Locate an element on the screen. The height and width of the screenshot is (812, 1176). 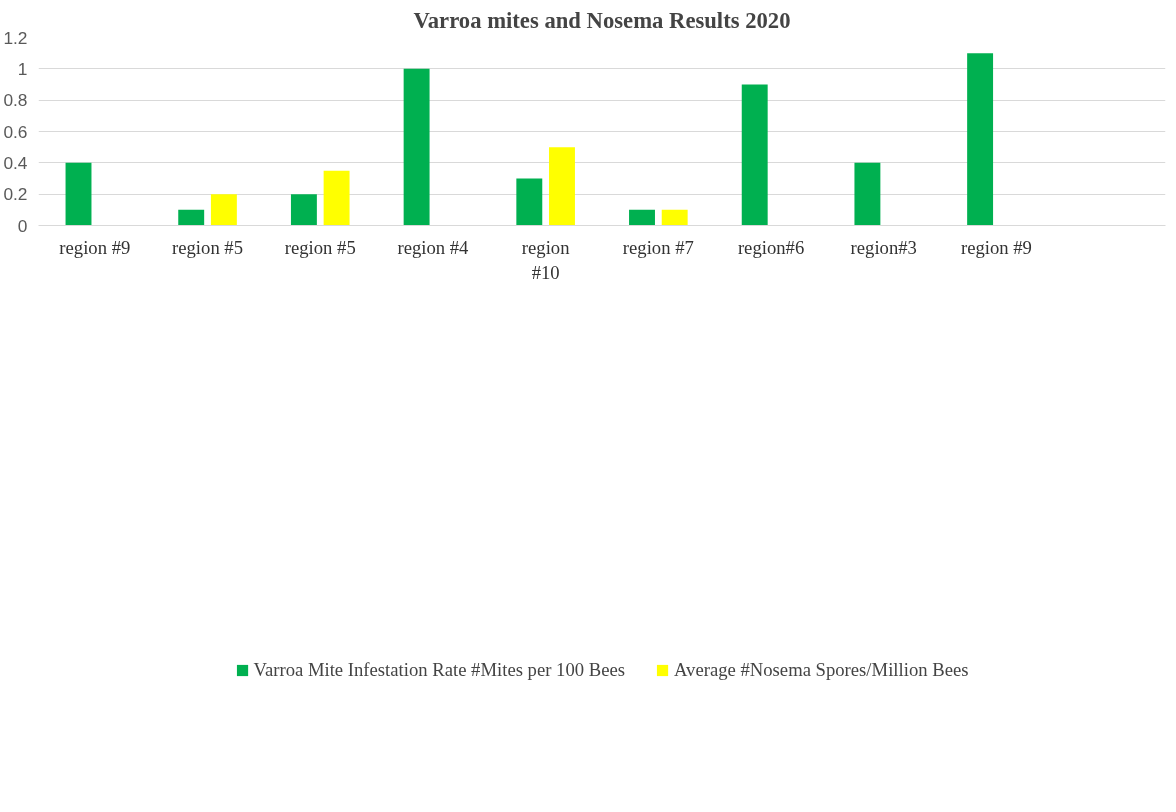
x-tick-label: region#3 is located at coordinates (883, 247).